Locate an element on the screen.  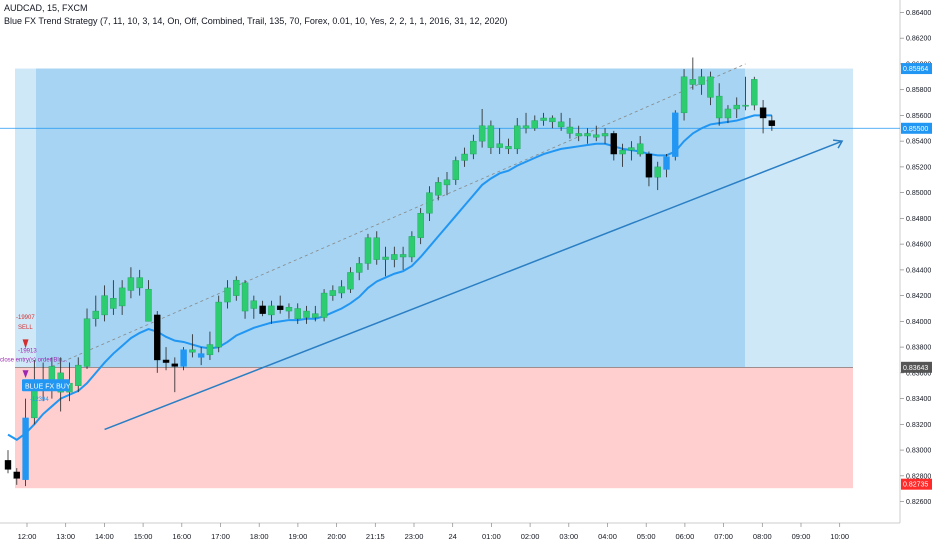
x-tick-label: 05:00 is located at coordinates (646, 536).